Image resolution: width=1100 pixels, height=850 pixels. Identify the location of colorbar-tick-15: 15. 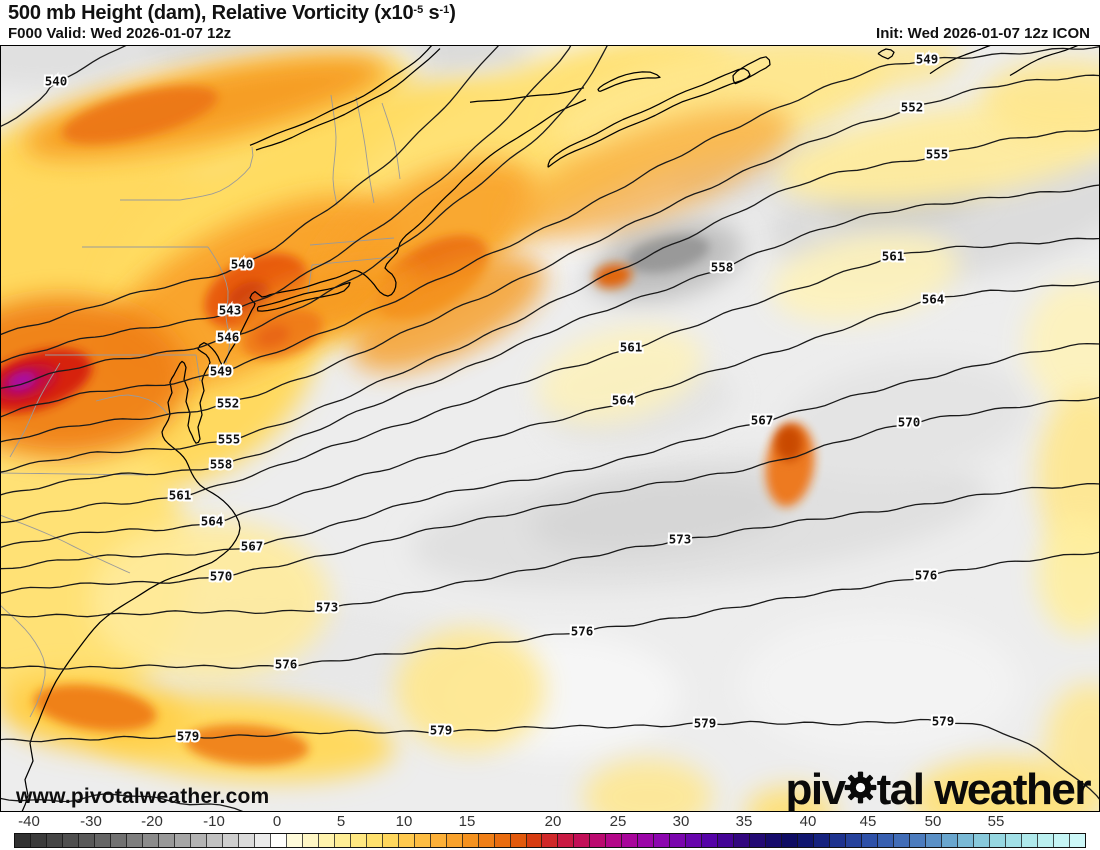
(467, 821).